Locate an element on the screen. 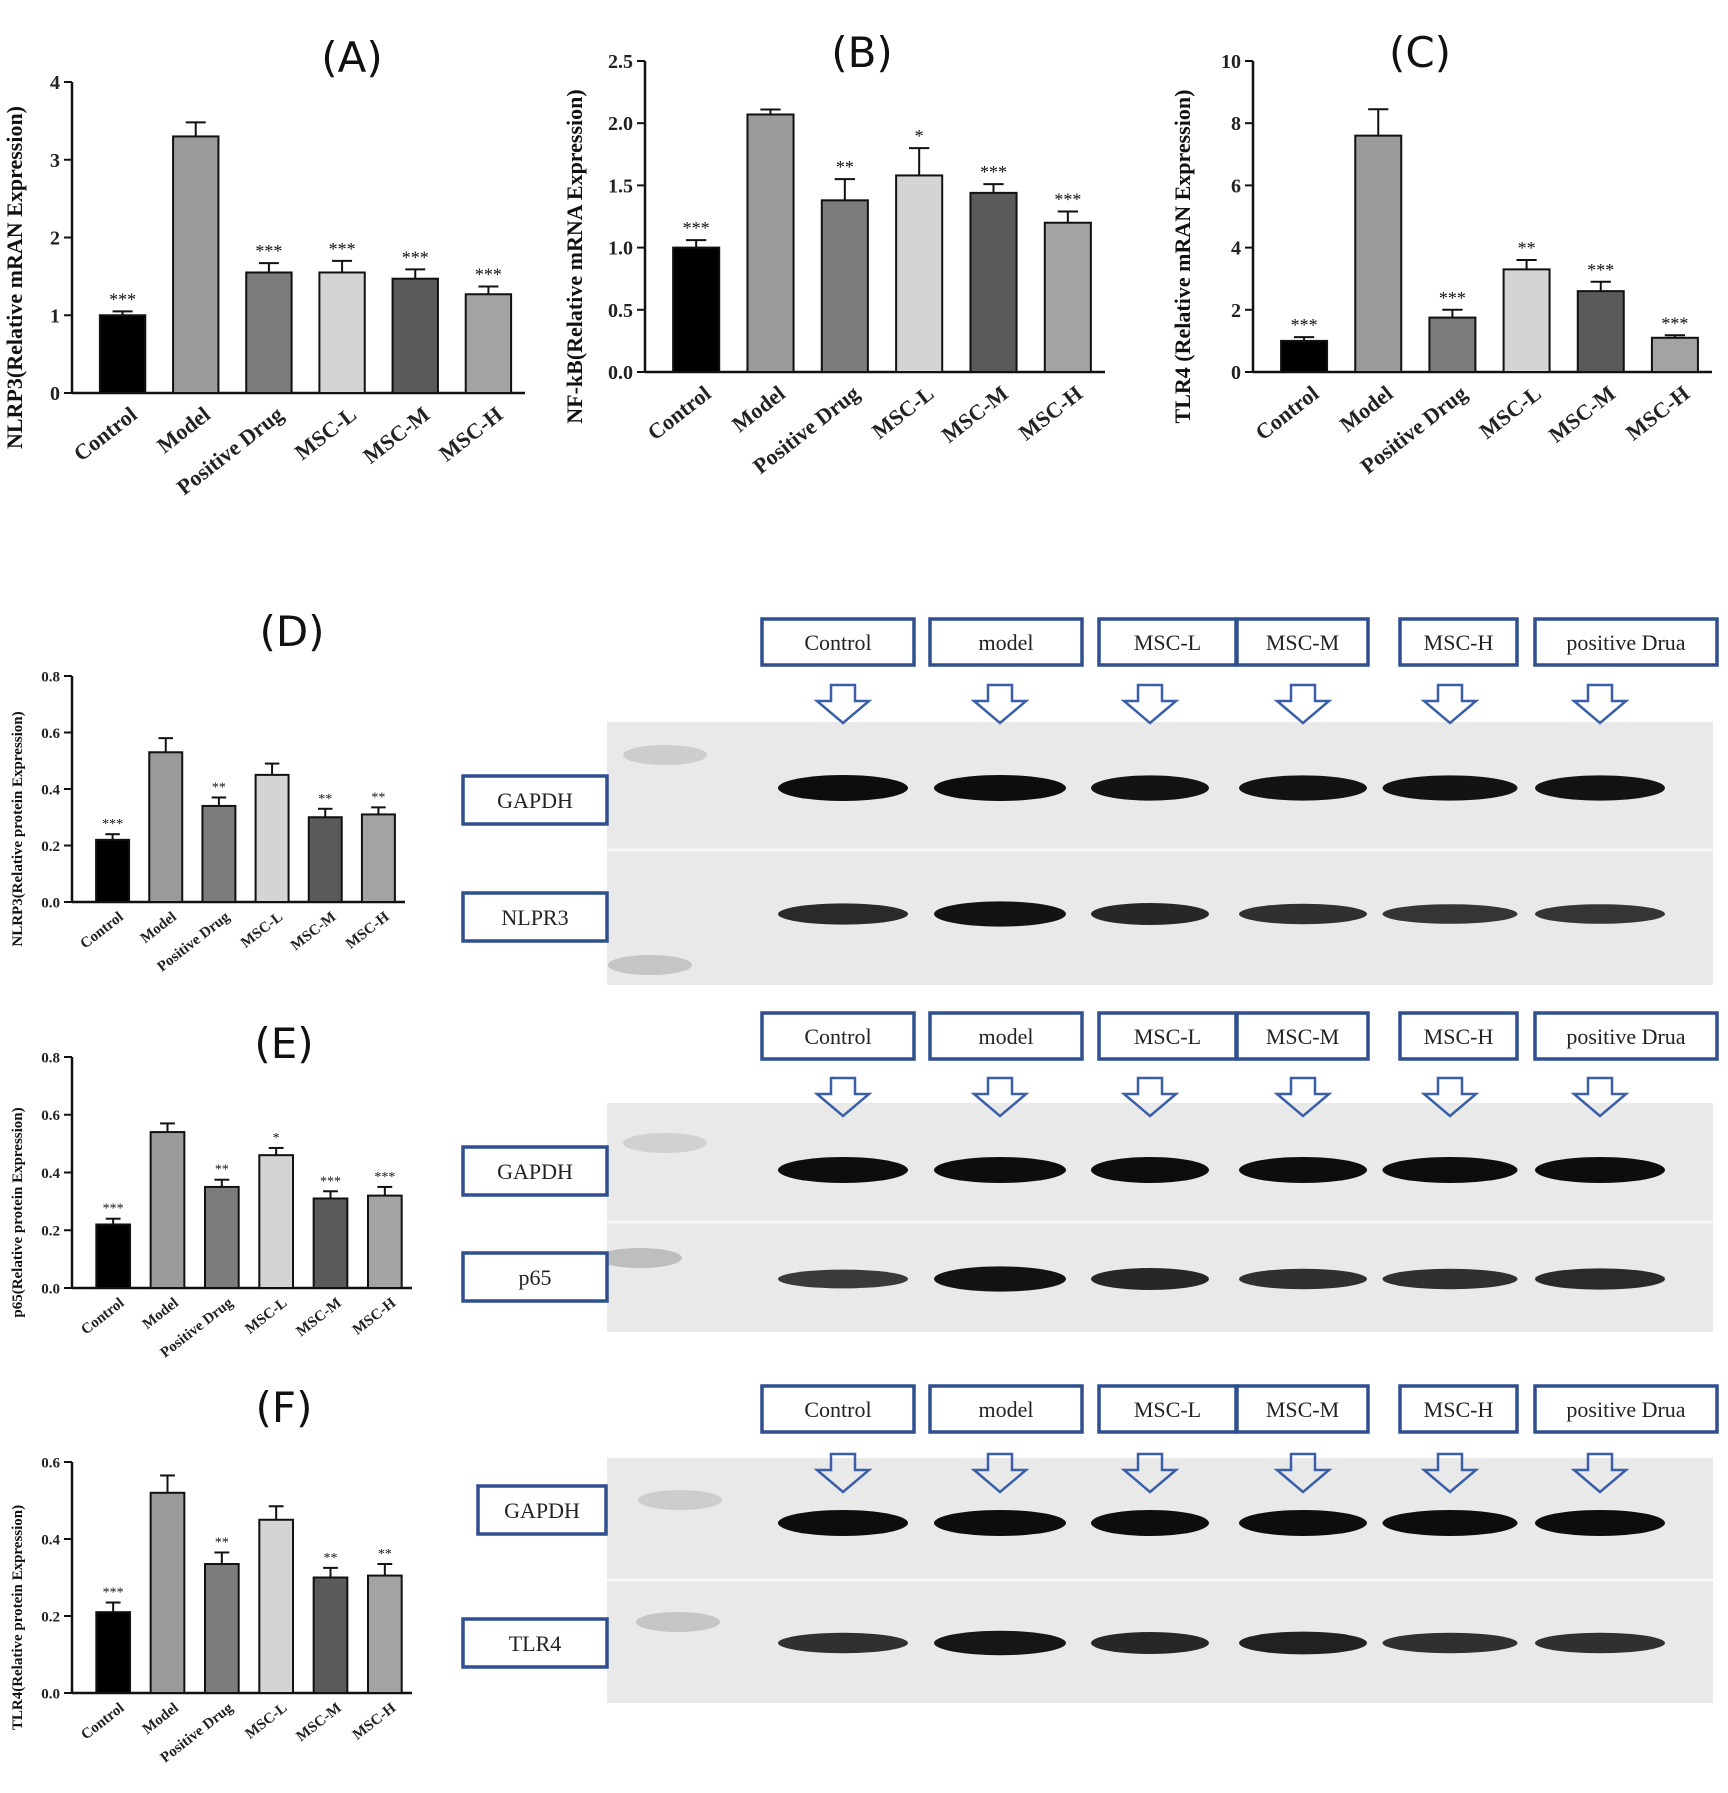  y-tick-label: 3 is located at coordinates (55, 161).